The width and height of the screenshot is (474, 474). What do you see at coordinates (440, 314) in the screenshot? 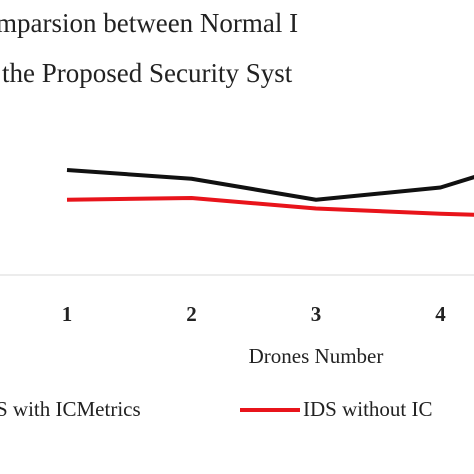
I see `x-tick-label: 4` at bounding box center [440, 314].